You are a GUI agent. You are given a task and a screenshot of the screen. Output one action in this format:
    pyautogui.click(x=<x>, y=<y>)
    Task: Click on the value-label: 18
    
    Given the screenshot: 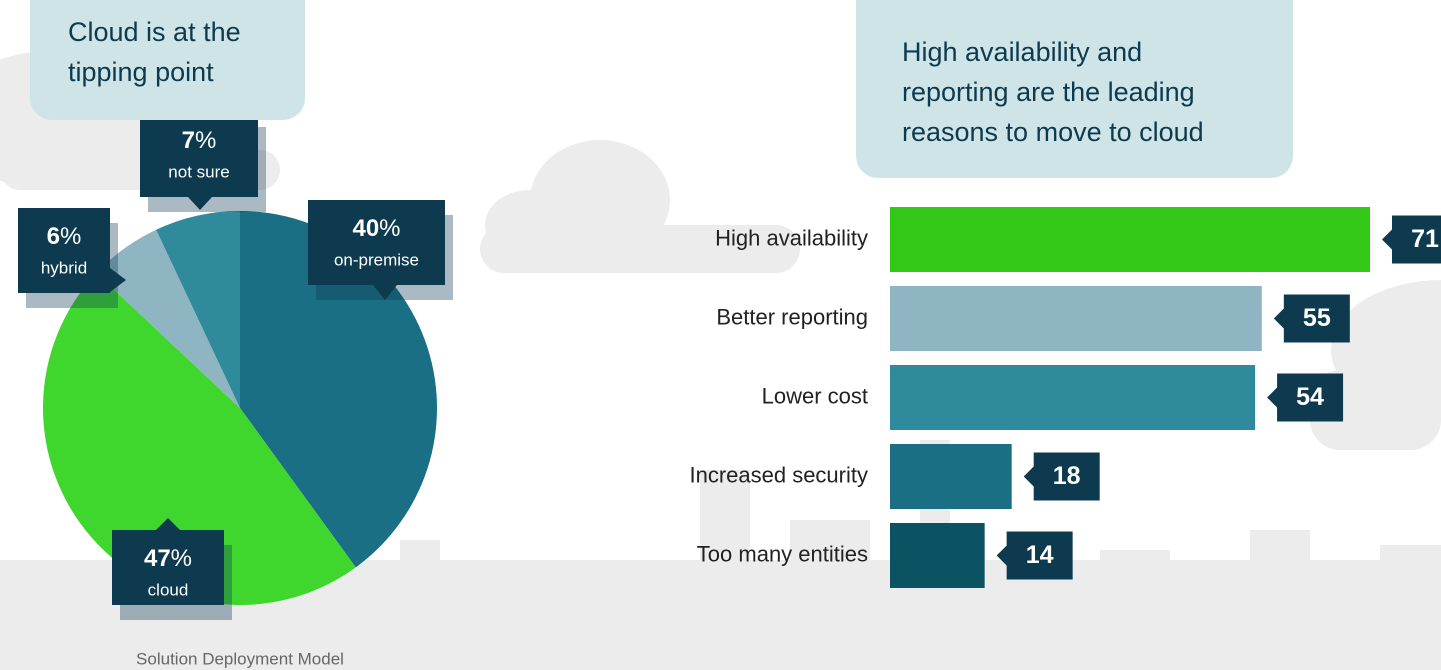 What is the action you would take?
    pyautogui.click(x=1067, y=476)
    